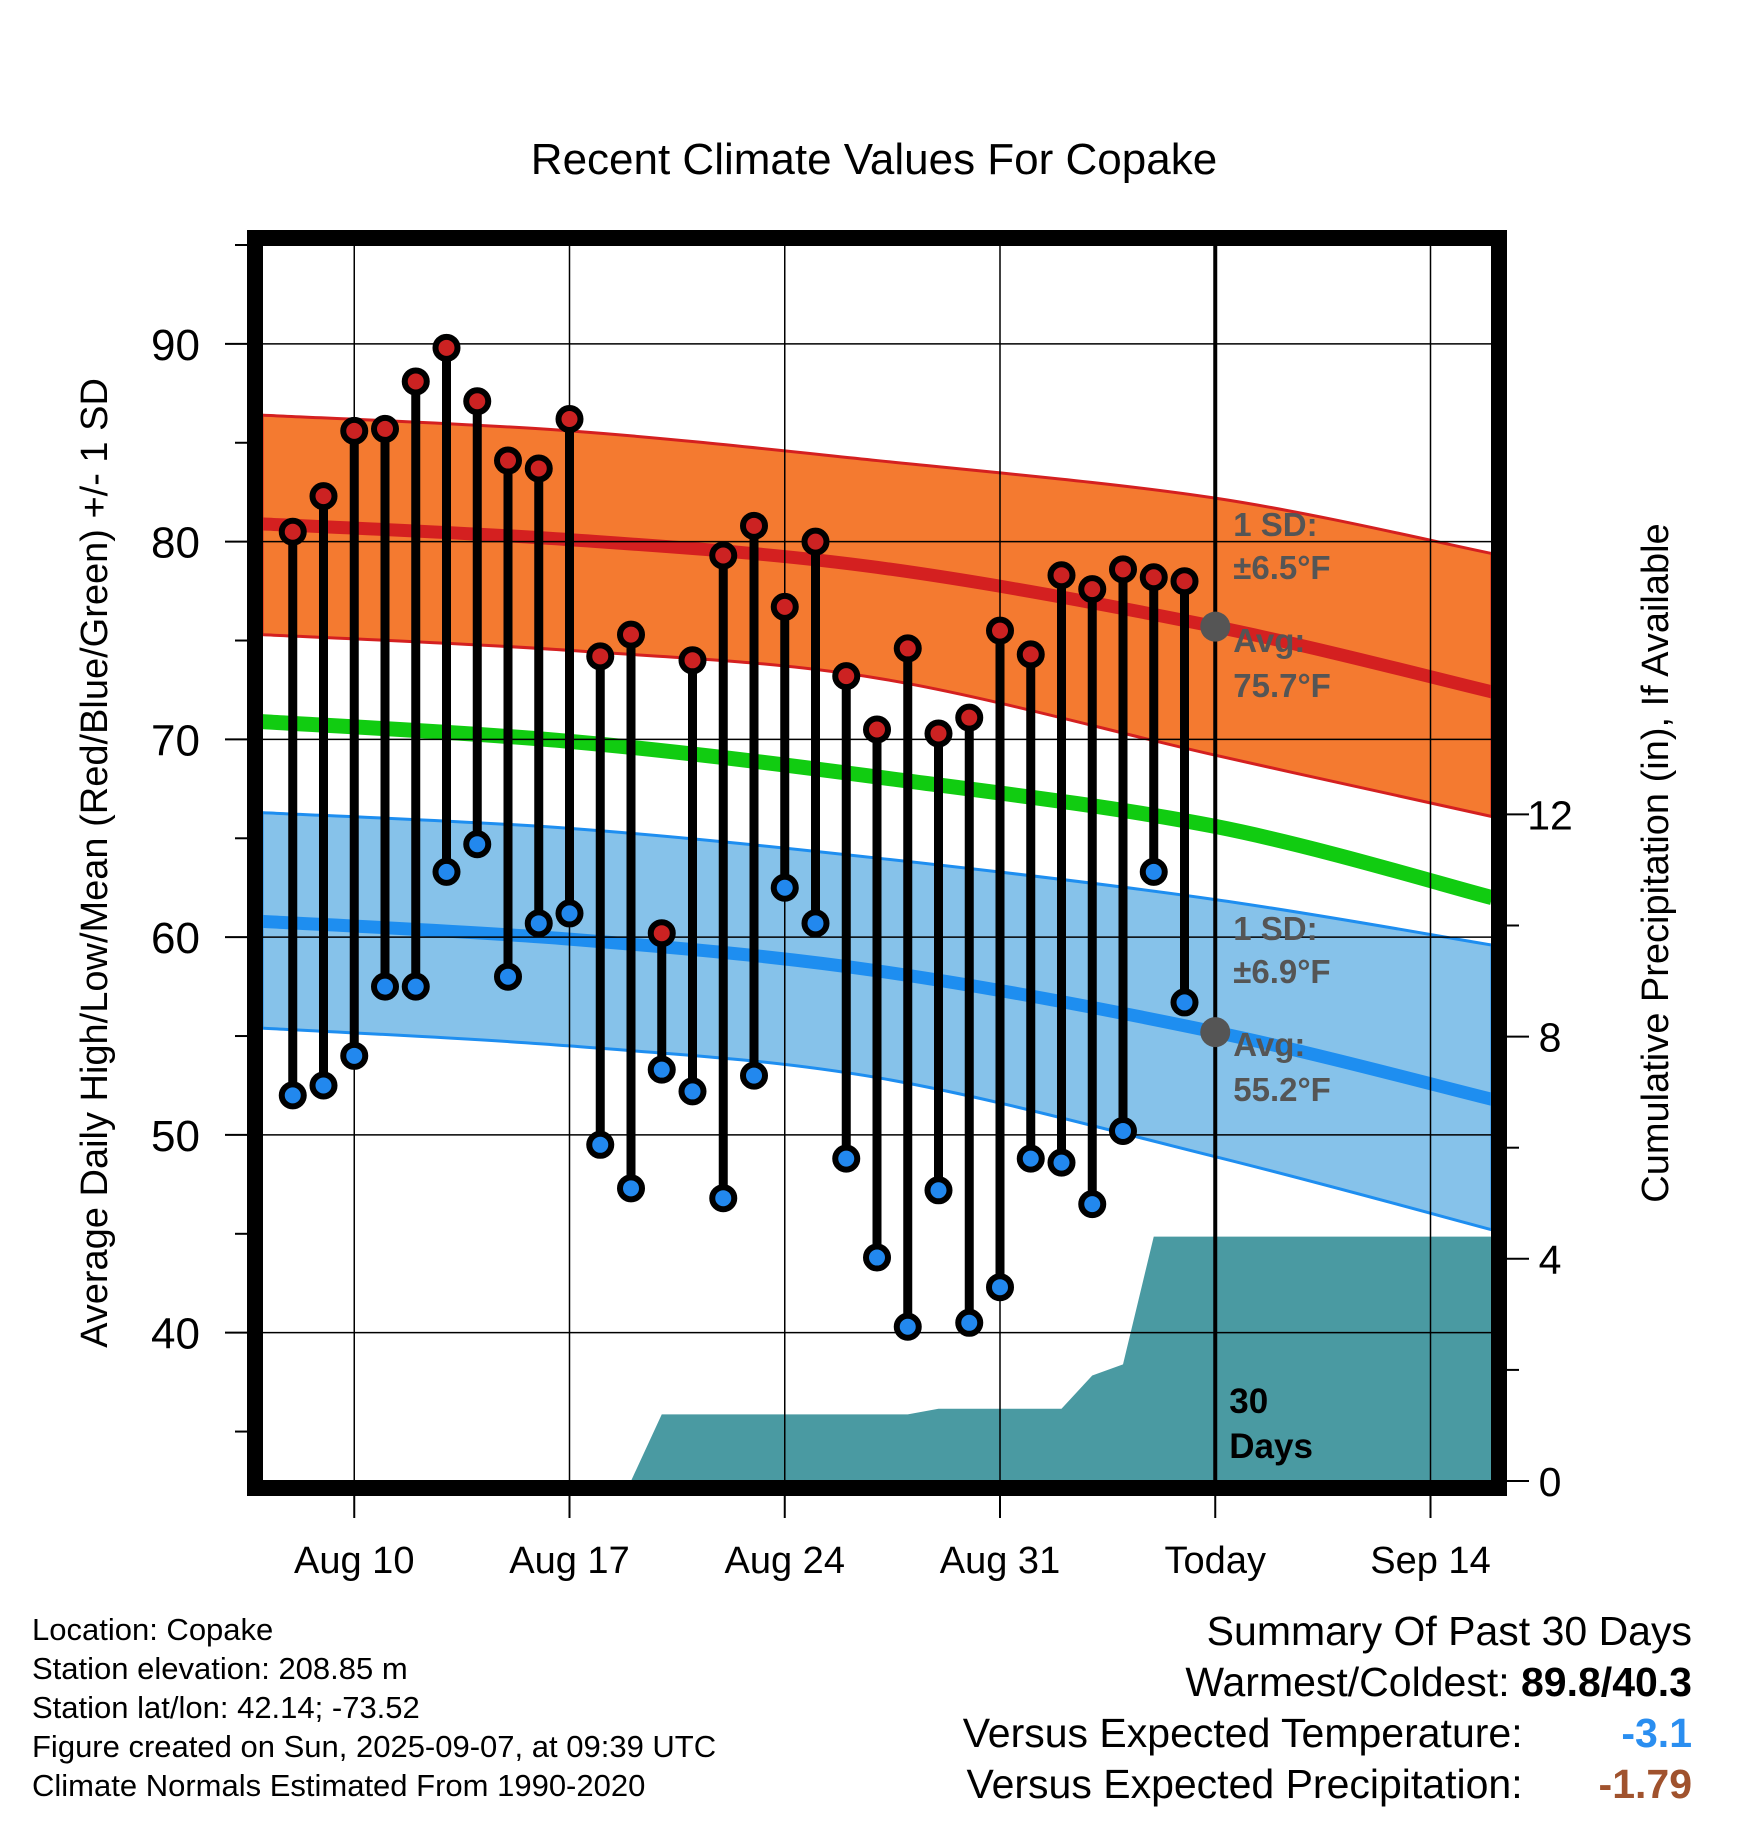 Image resolution: width=1748 pixels, height=1828 pixels. I want to click on y2-tick-label: 4, so click(1550, 1260).